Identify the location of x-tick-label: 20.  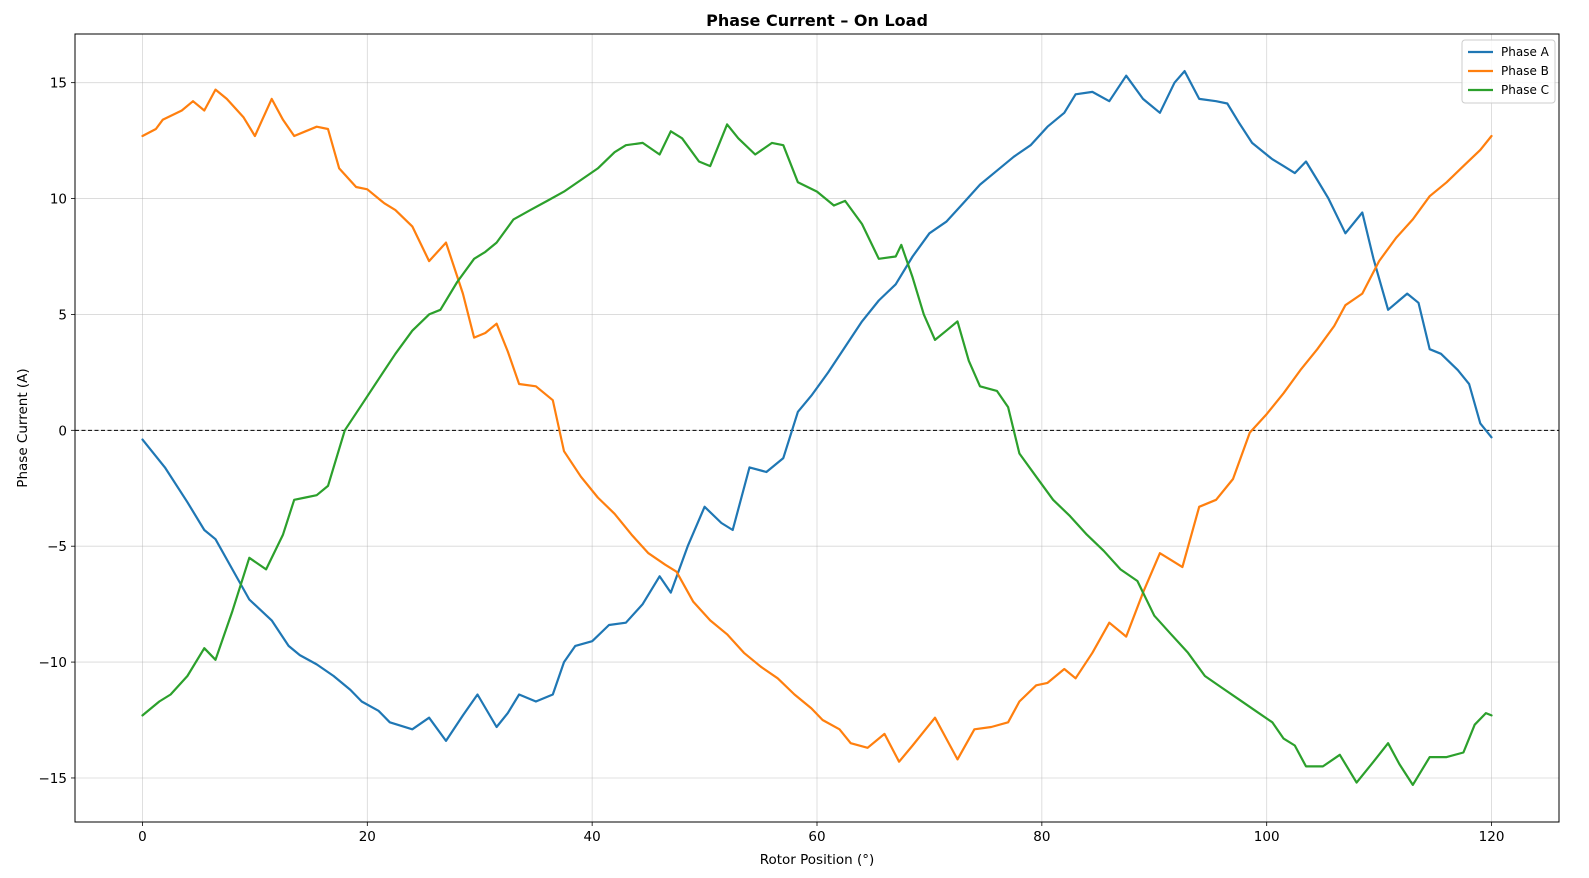
(367, 837).